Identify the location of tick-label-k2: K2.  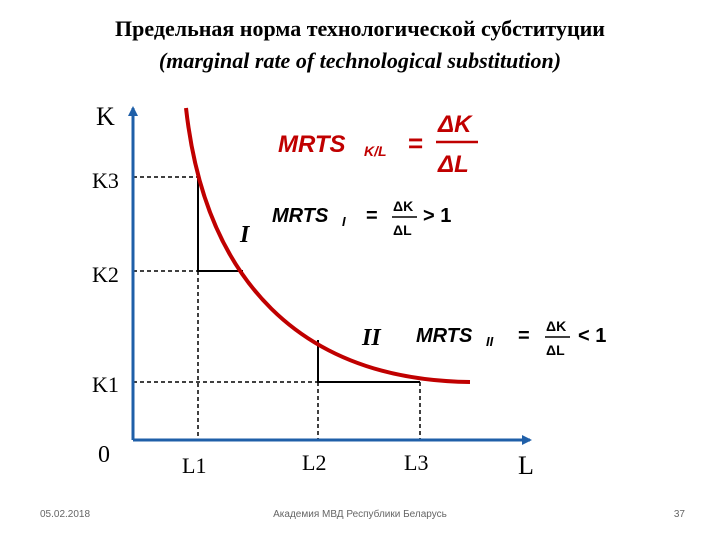
(105, 274).